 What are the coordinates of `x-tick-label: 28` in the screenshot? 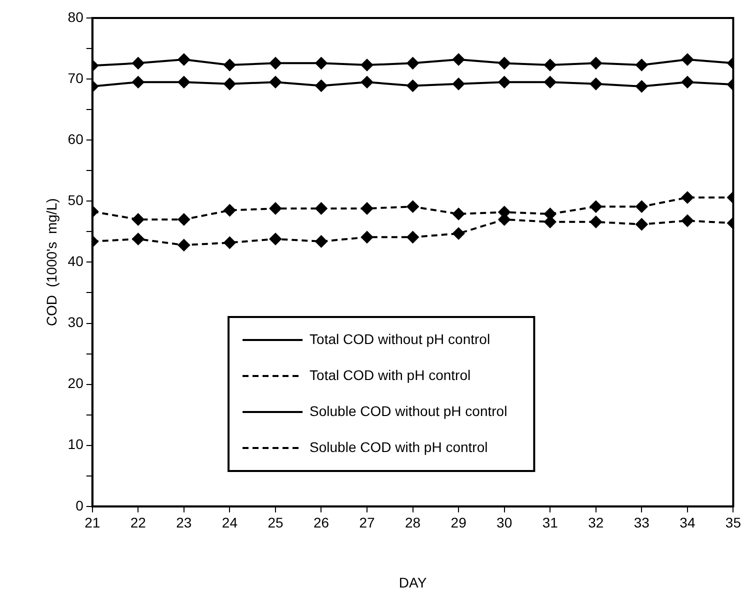 It's located at (413, 522).